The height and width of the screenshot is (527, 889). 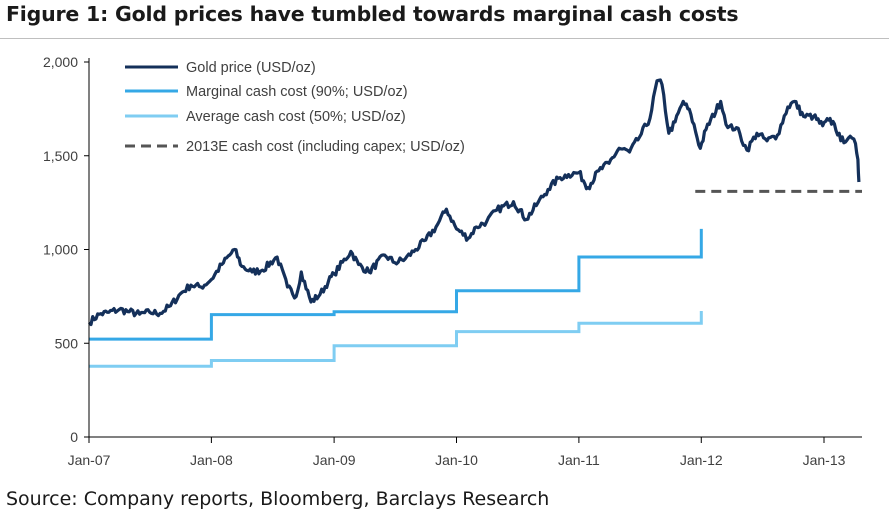 I want to click on x-tick-label: Jan-11, so click(x=579, y=460).